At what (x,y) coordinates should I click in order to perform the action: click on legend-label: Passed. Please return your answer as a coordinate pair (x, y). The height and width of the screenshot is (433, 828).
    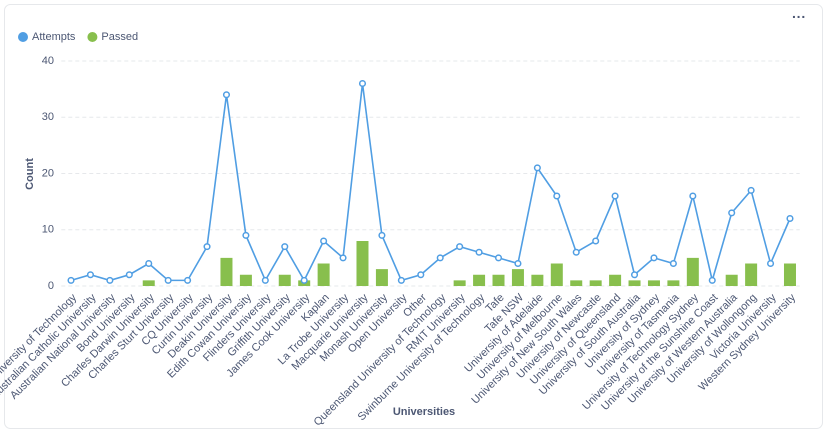
    Looking at the image, I should click on (119, 37).